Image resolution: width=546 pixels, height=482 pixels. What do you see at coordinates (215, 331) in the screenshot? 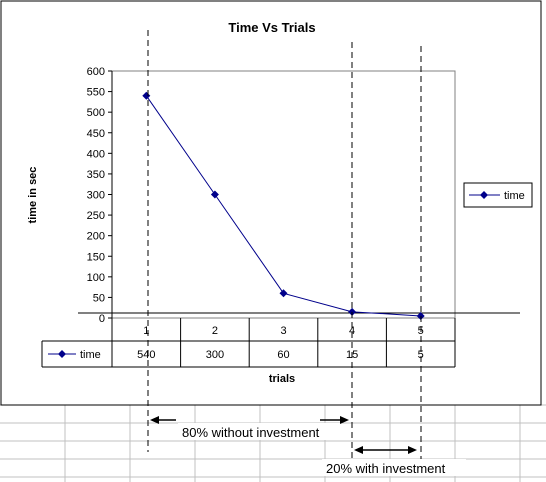
I see `table-category-label: 2` at bounding box center [215, 331].